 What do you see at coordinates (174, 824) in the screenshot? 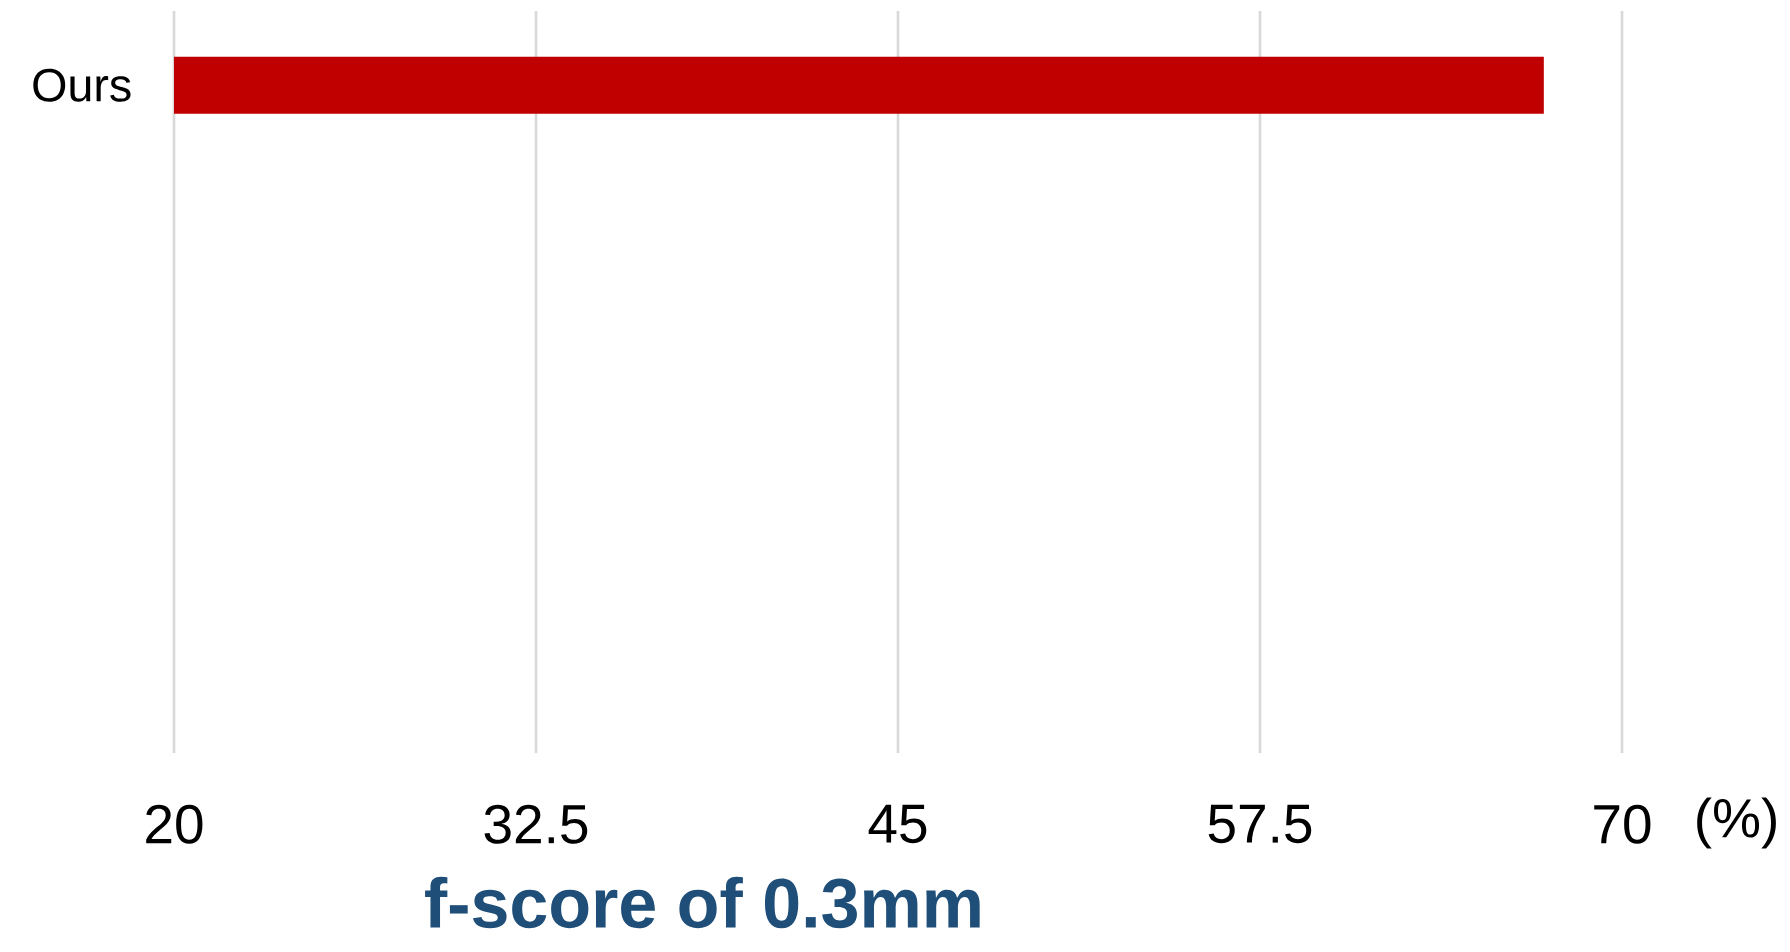
I see `x-tick-label: 20` at bounding box center [174, 824].